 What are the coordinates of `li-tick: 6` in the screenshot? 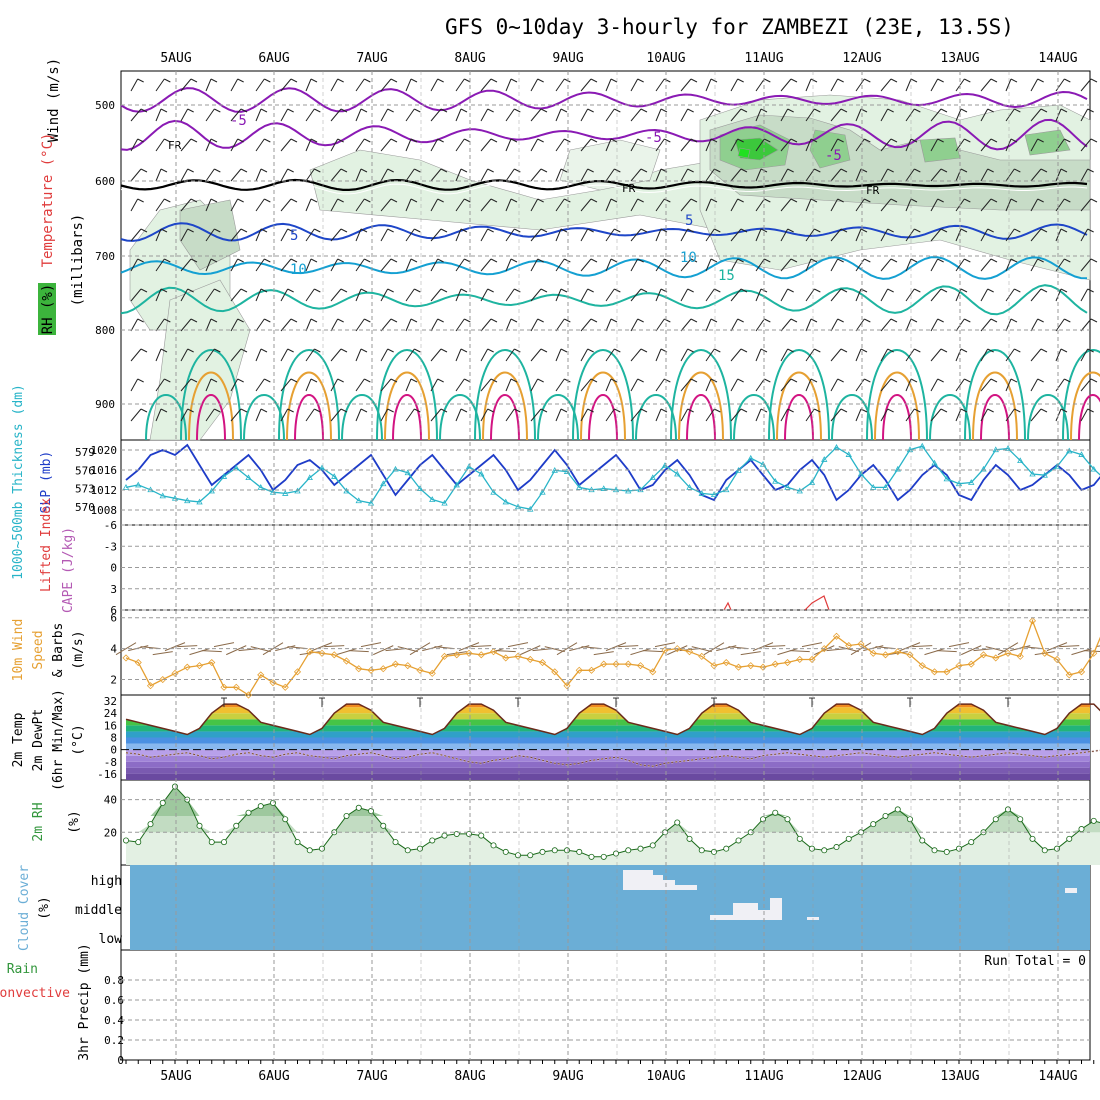 It's located at (113, 610).